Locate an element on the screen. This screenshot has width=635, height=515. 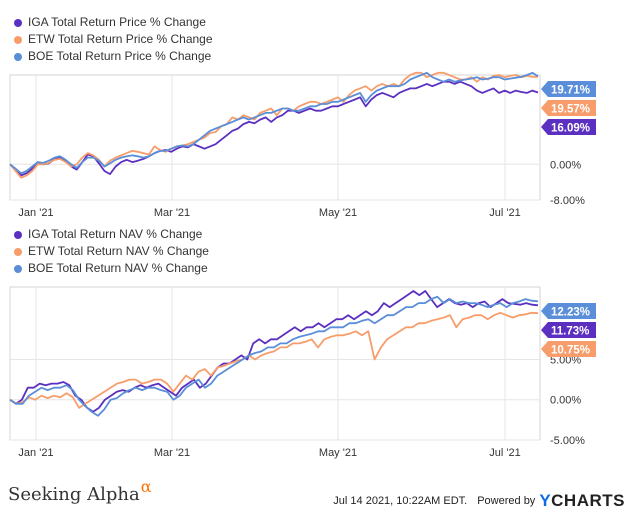
alpha-symbol: α is located at coordinates (146, 486).